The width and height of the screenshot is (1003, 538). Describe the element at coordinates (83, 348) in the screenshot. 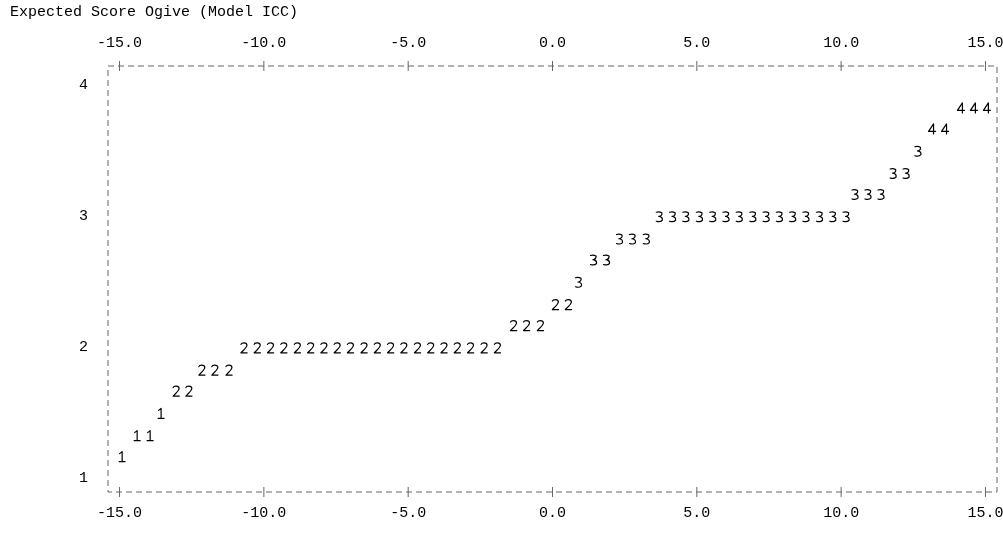

I see `y-tick-label: 2` at that location.